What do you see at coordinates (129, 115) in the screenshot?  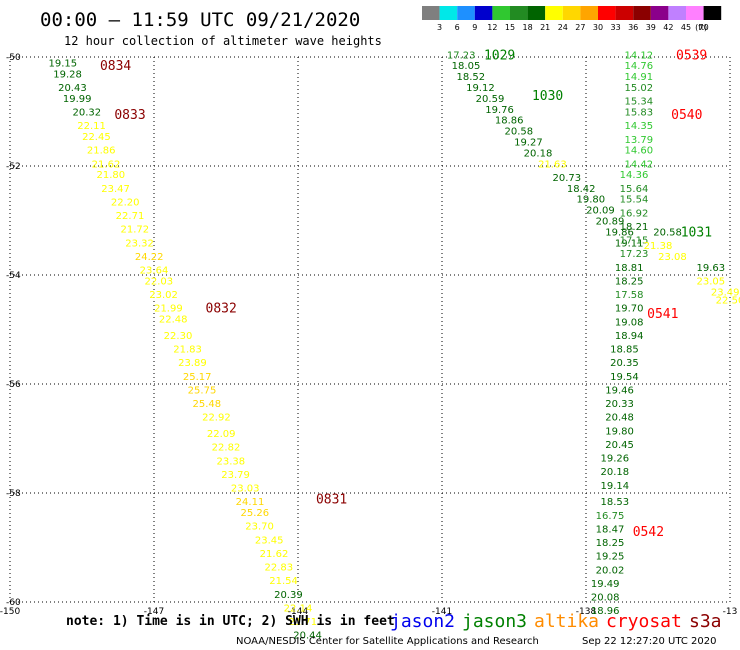 I see `pass-time-label: 0833` at bounding box center [129, 115].